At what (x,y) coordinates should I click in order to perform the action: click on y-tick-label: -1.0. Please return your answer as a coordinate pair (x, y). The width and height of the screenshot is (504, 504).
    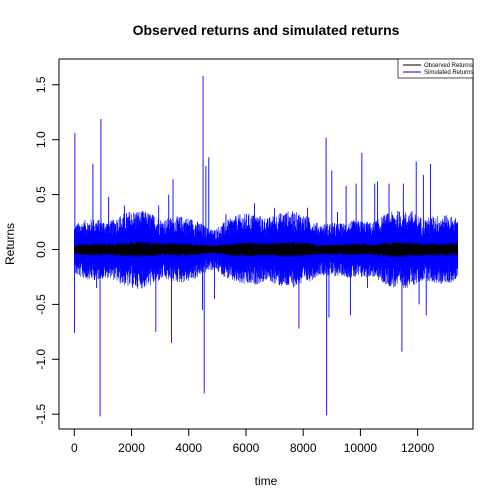
    Looking at the image, I should click on (41, 359).